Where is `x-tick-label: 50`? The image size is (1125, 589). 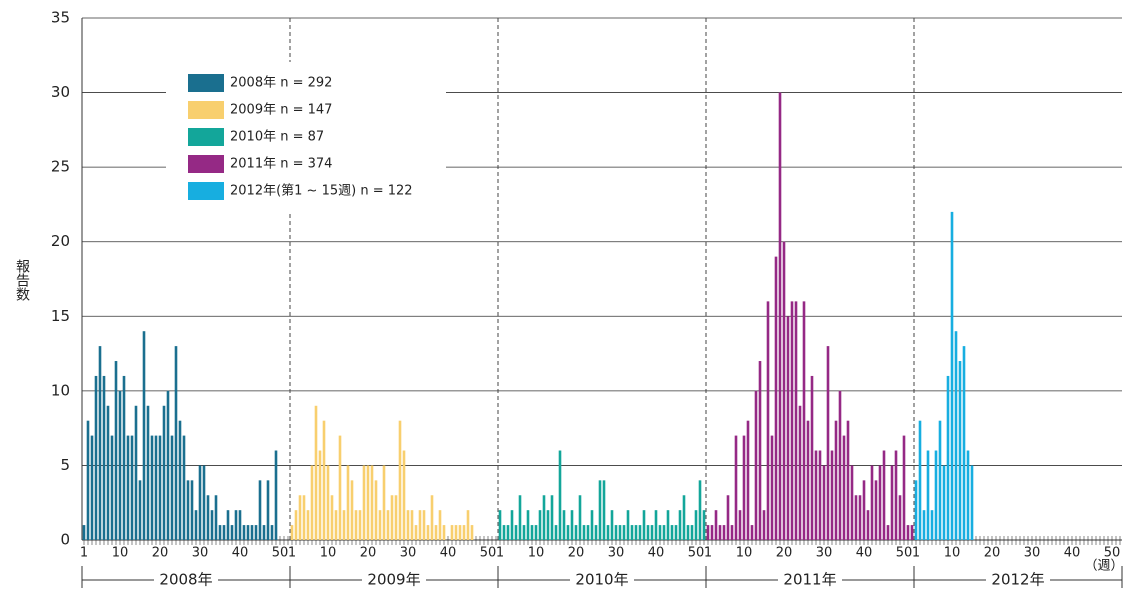 x-tick-label: 50 is located at coordinates (904, 553).